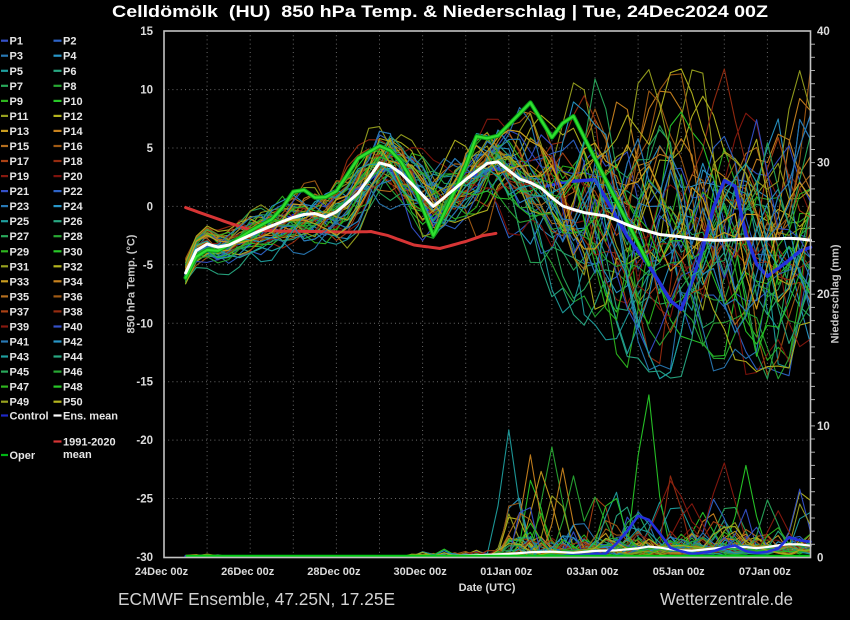  What do you see at coordinates (132, 283) in the screenshot?
I see `svg-text: 850 hPa Temp. (°C)` at bounding box center [132, 283].